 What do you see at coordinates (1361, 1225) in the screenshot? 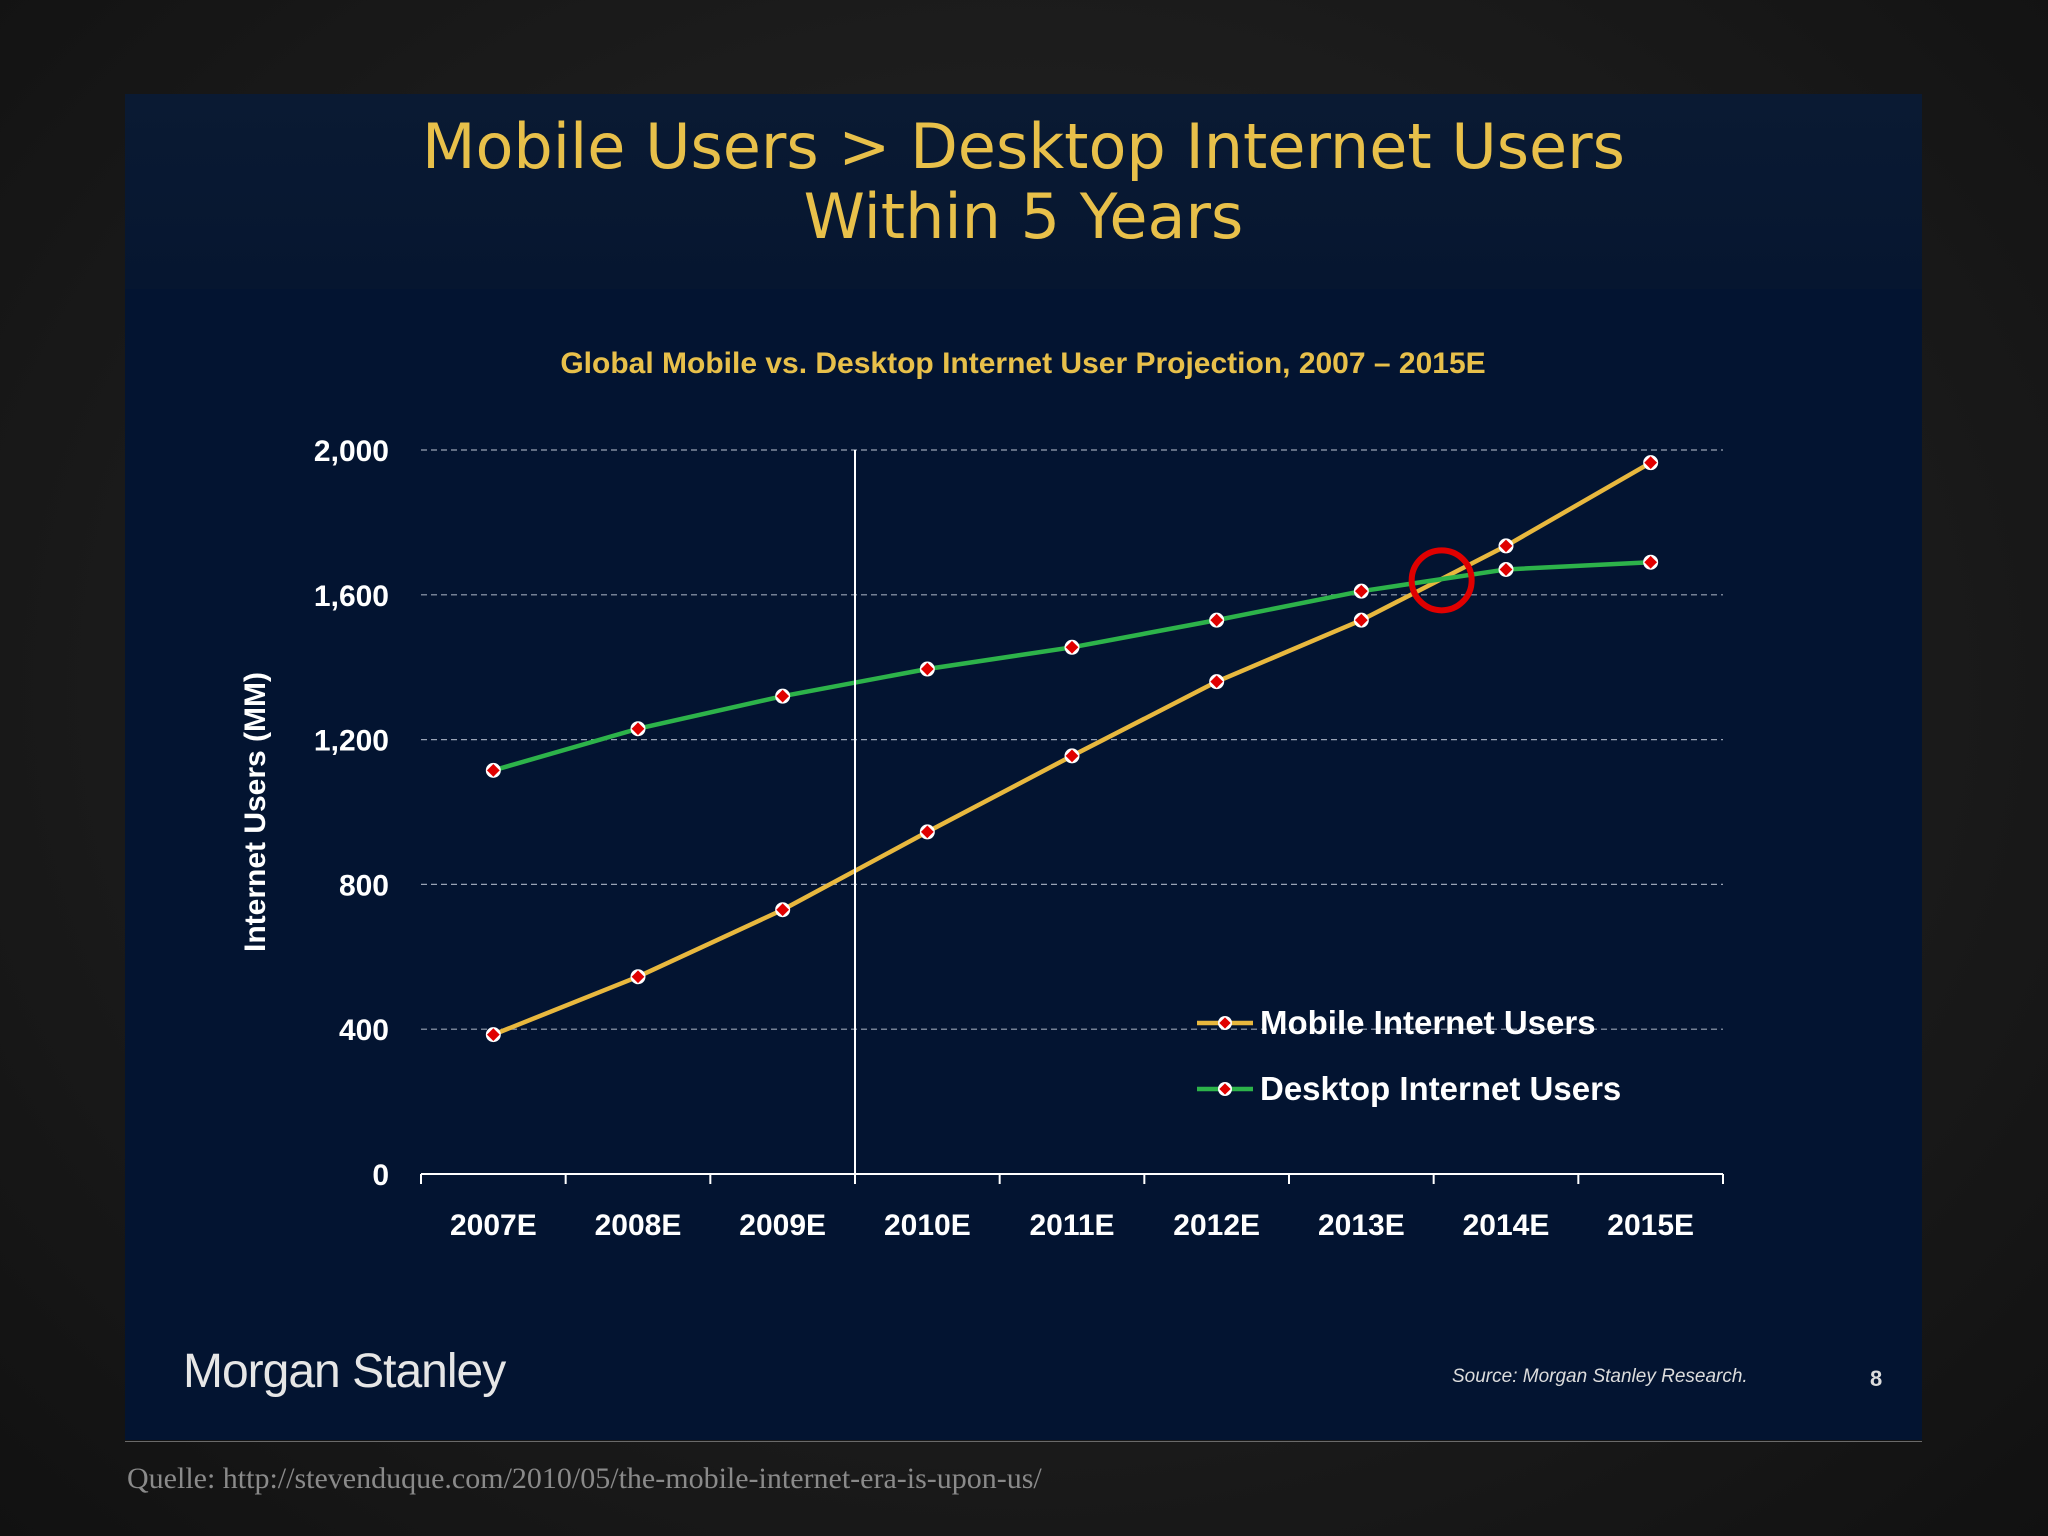
I see `x-tick-label: 2013E` at bounding box center [1361, 1225].